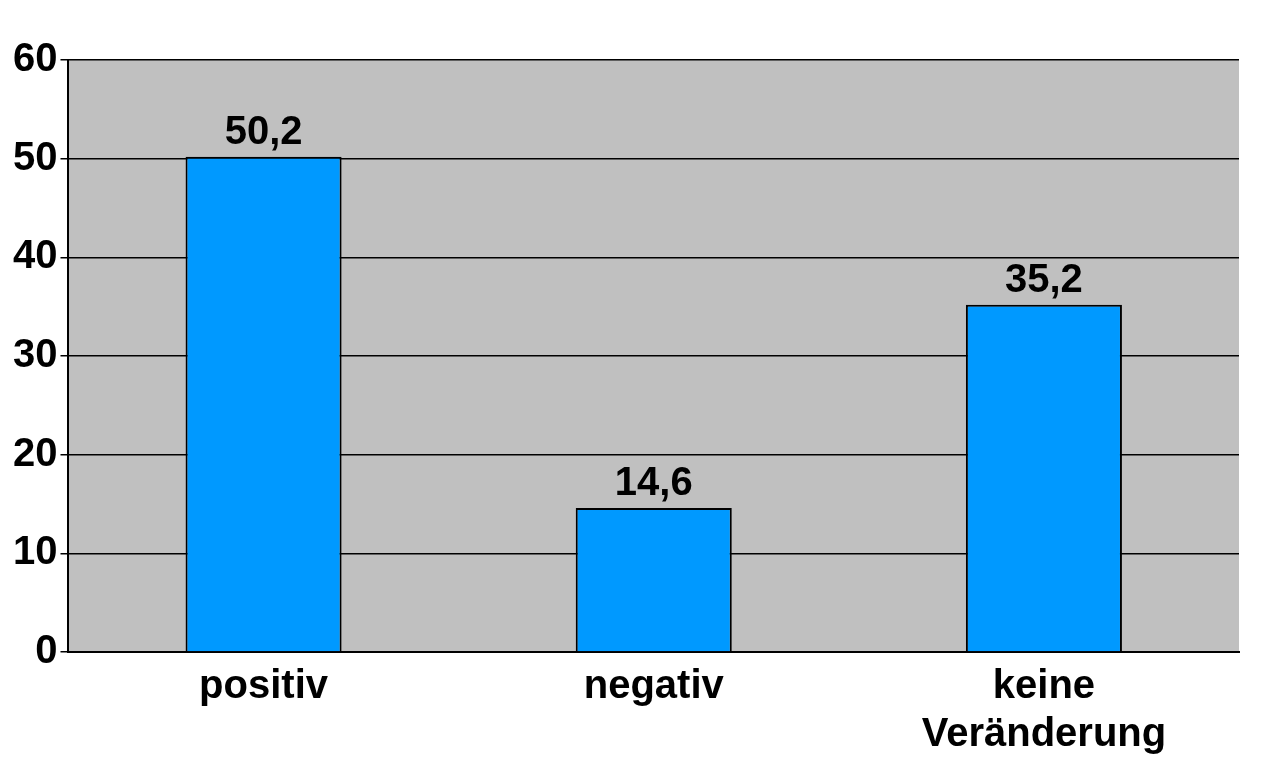 This screenshot has height=767, width=1279. I want to click on y-tick-label: 0, so click(46, 649).